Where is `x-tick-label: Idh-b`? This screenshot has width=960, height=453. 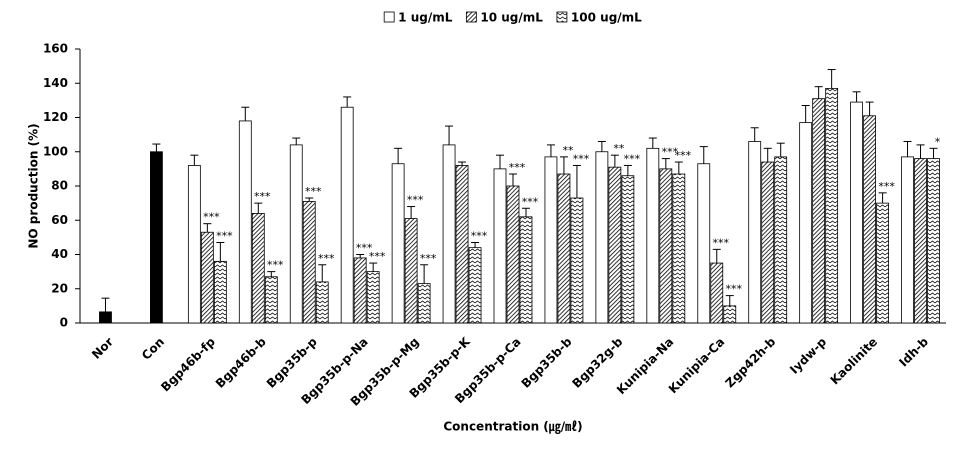 x-tick-label: Idh-b is located at coordinates (913, 351).